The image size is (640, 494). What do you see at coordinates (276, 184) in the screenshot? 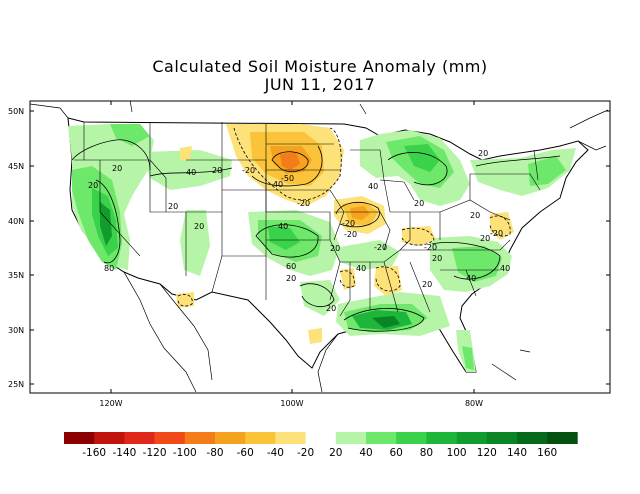
I see `contour-label: -40` at bounding box center [276, 184].